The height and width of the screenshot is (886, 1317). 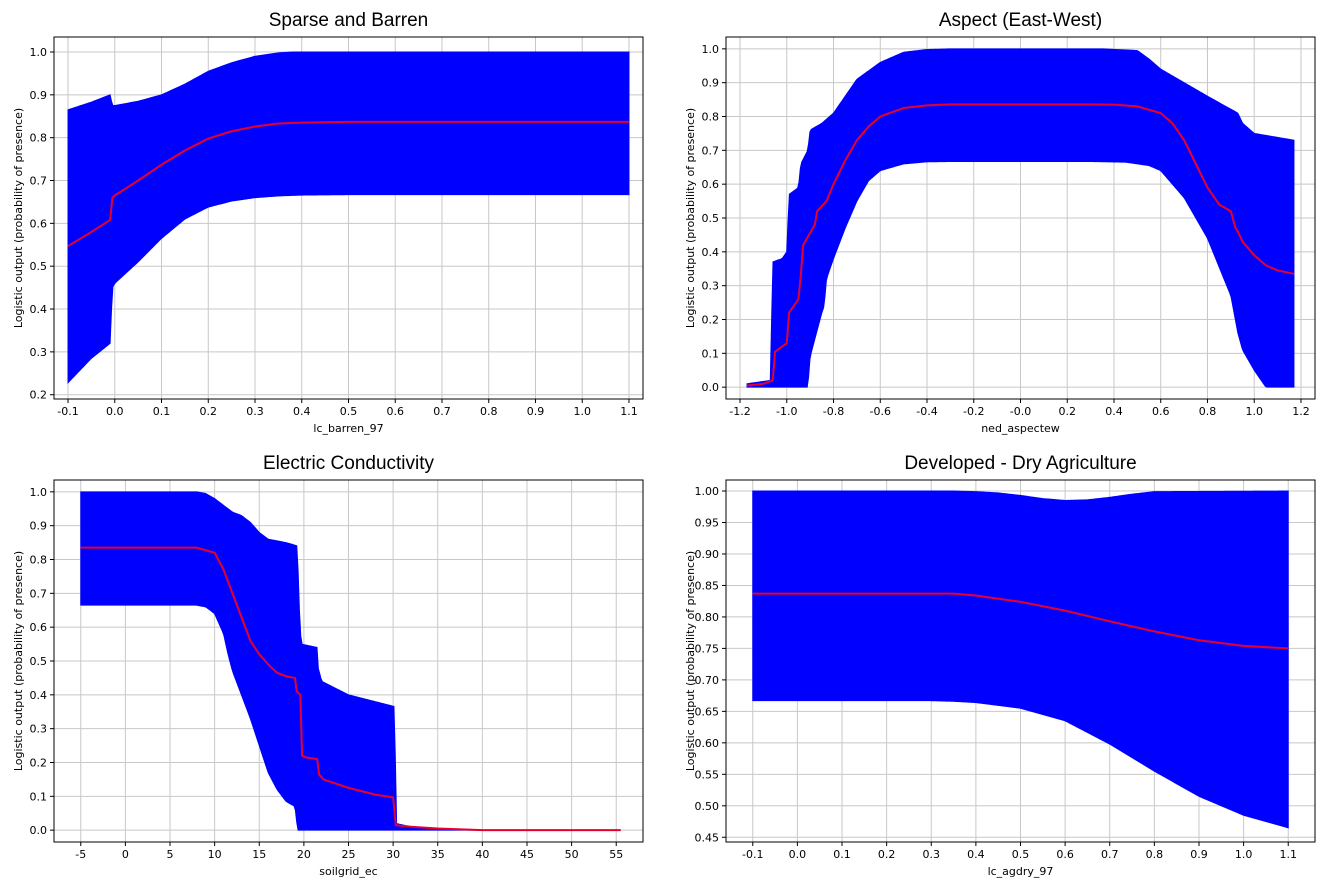 I want to click on y-tick-label: 0.1, so click(x=39, y=796).